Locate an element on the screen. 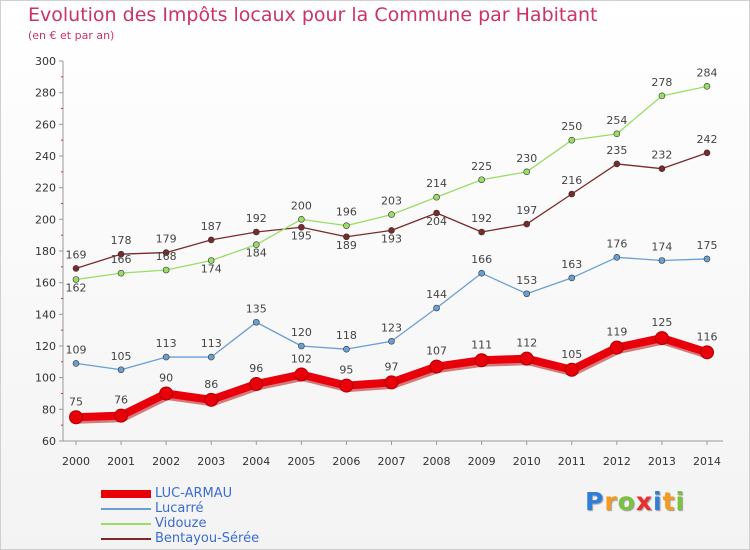 Image resolution: width=750 pixels, height=550 pixels. data-label: 120 is located at coordinates (301, 332).